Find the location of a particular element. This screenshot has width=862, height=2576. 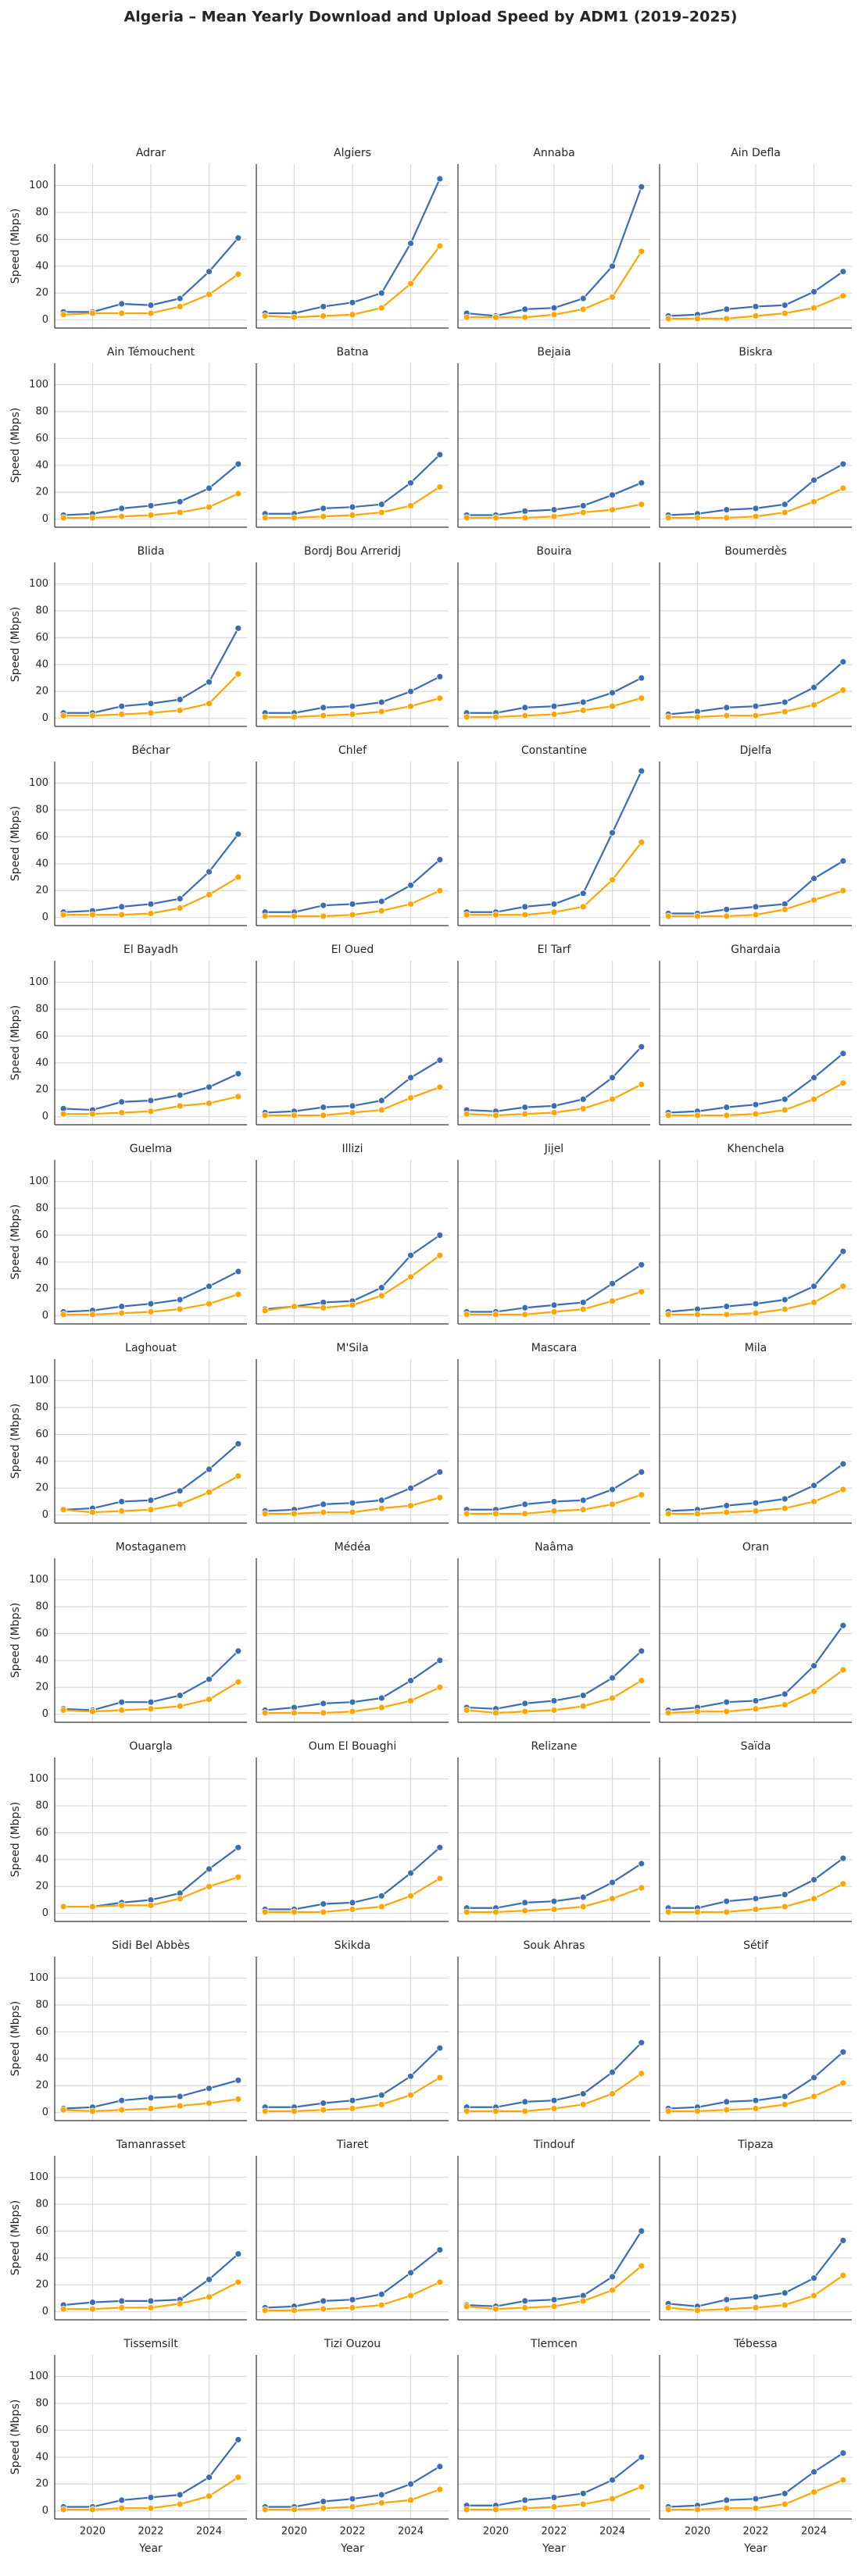

panel-title: Médéa is located at coordinates (352, 1547).